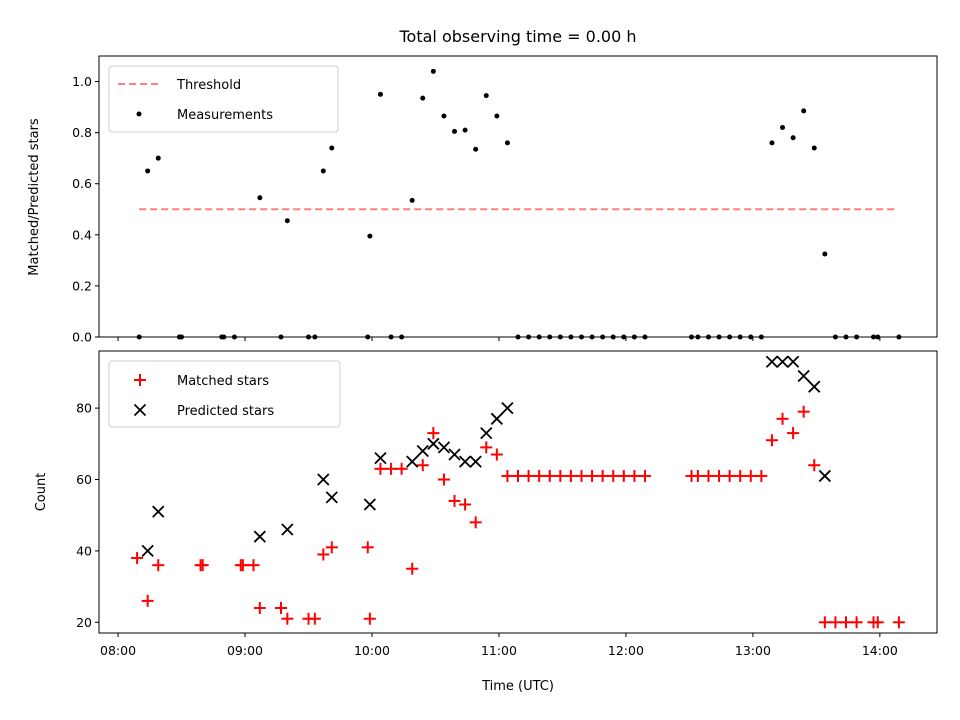 This screenshot has height=720, width=960. What do you see at coordinates (753, 650) in the screenshot?
I see `x-tick-label: 13:00` at bounding box center [753, 650].